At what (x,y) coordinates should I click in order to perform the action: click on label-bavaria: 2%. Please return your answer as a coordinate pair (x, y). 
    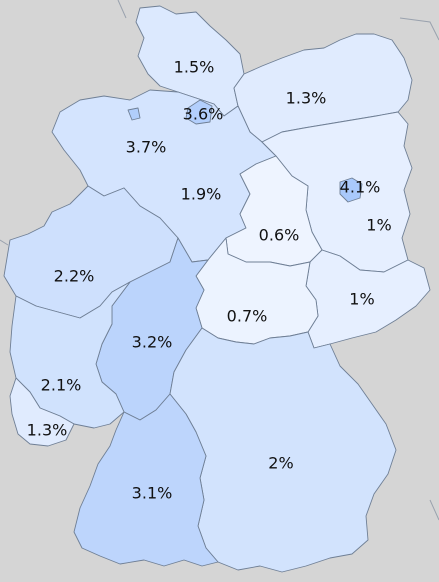
    Looking at the image, I should click on (280, 463).